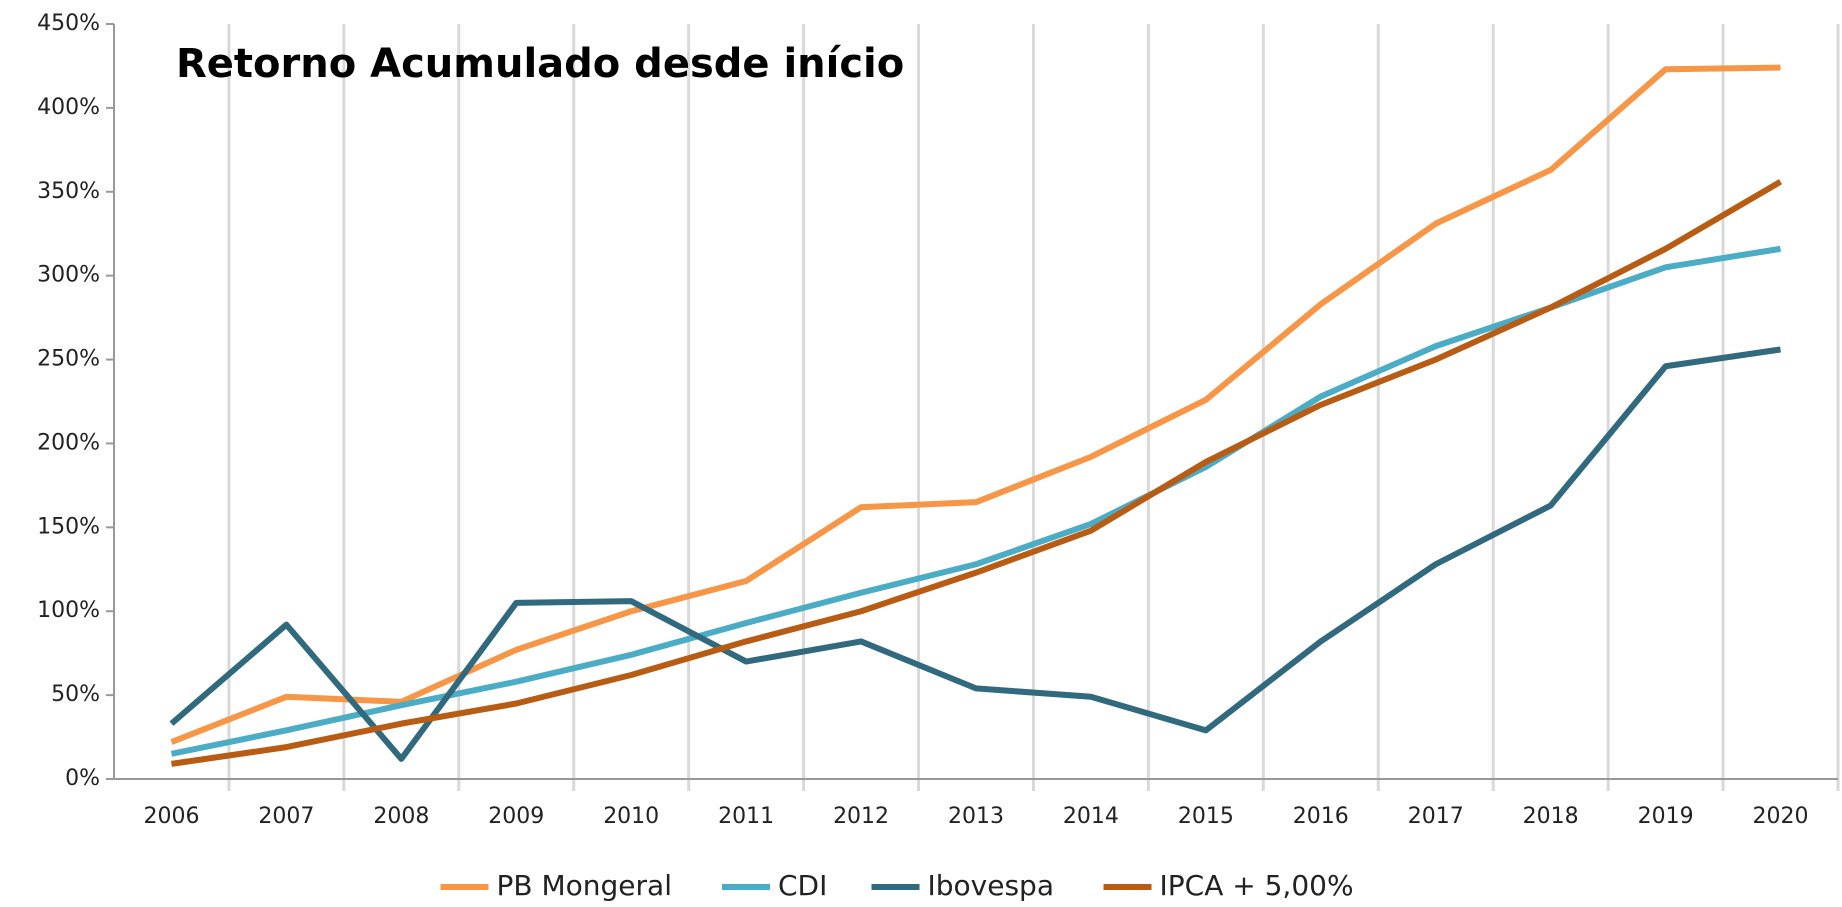 The width and height of the screenshot is (1842, 907). Describe the element at coordinates (861, 816) in the screenshot. I see `x-tick-label: 2012` at that location.